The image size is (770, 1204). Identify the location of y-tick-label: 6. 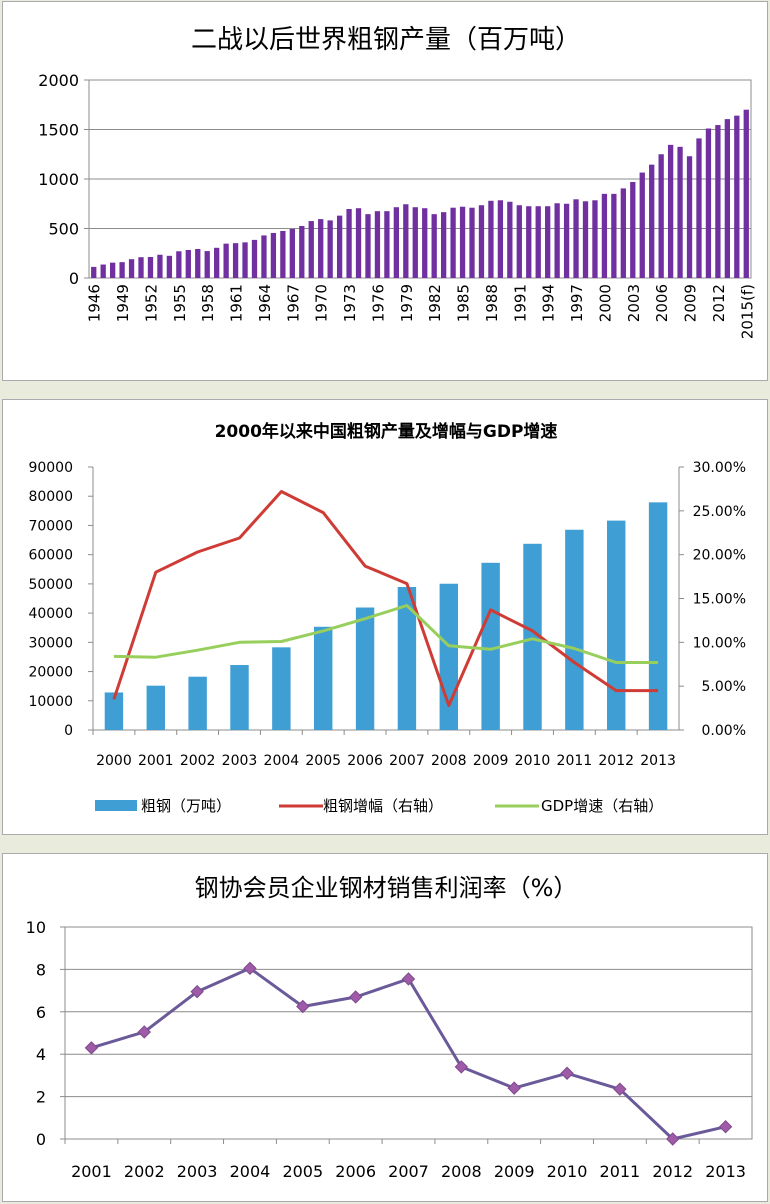
(41, 1012).